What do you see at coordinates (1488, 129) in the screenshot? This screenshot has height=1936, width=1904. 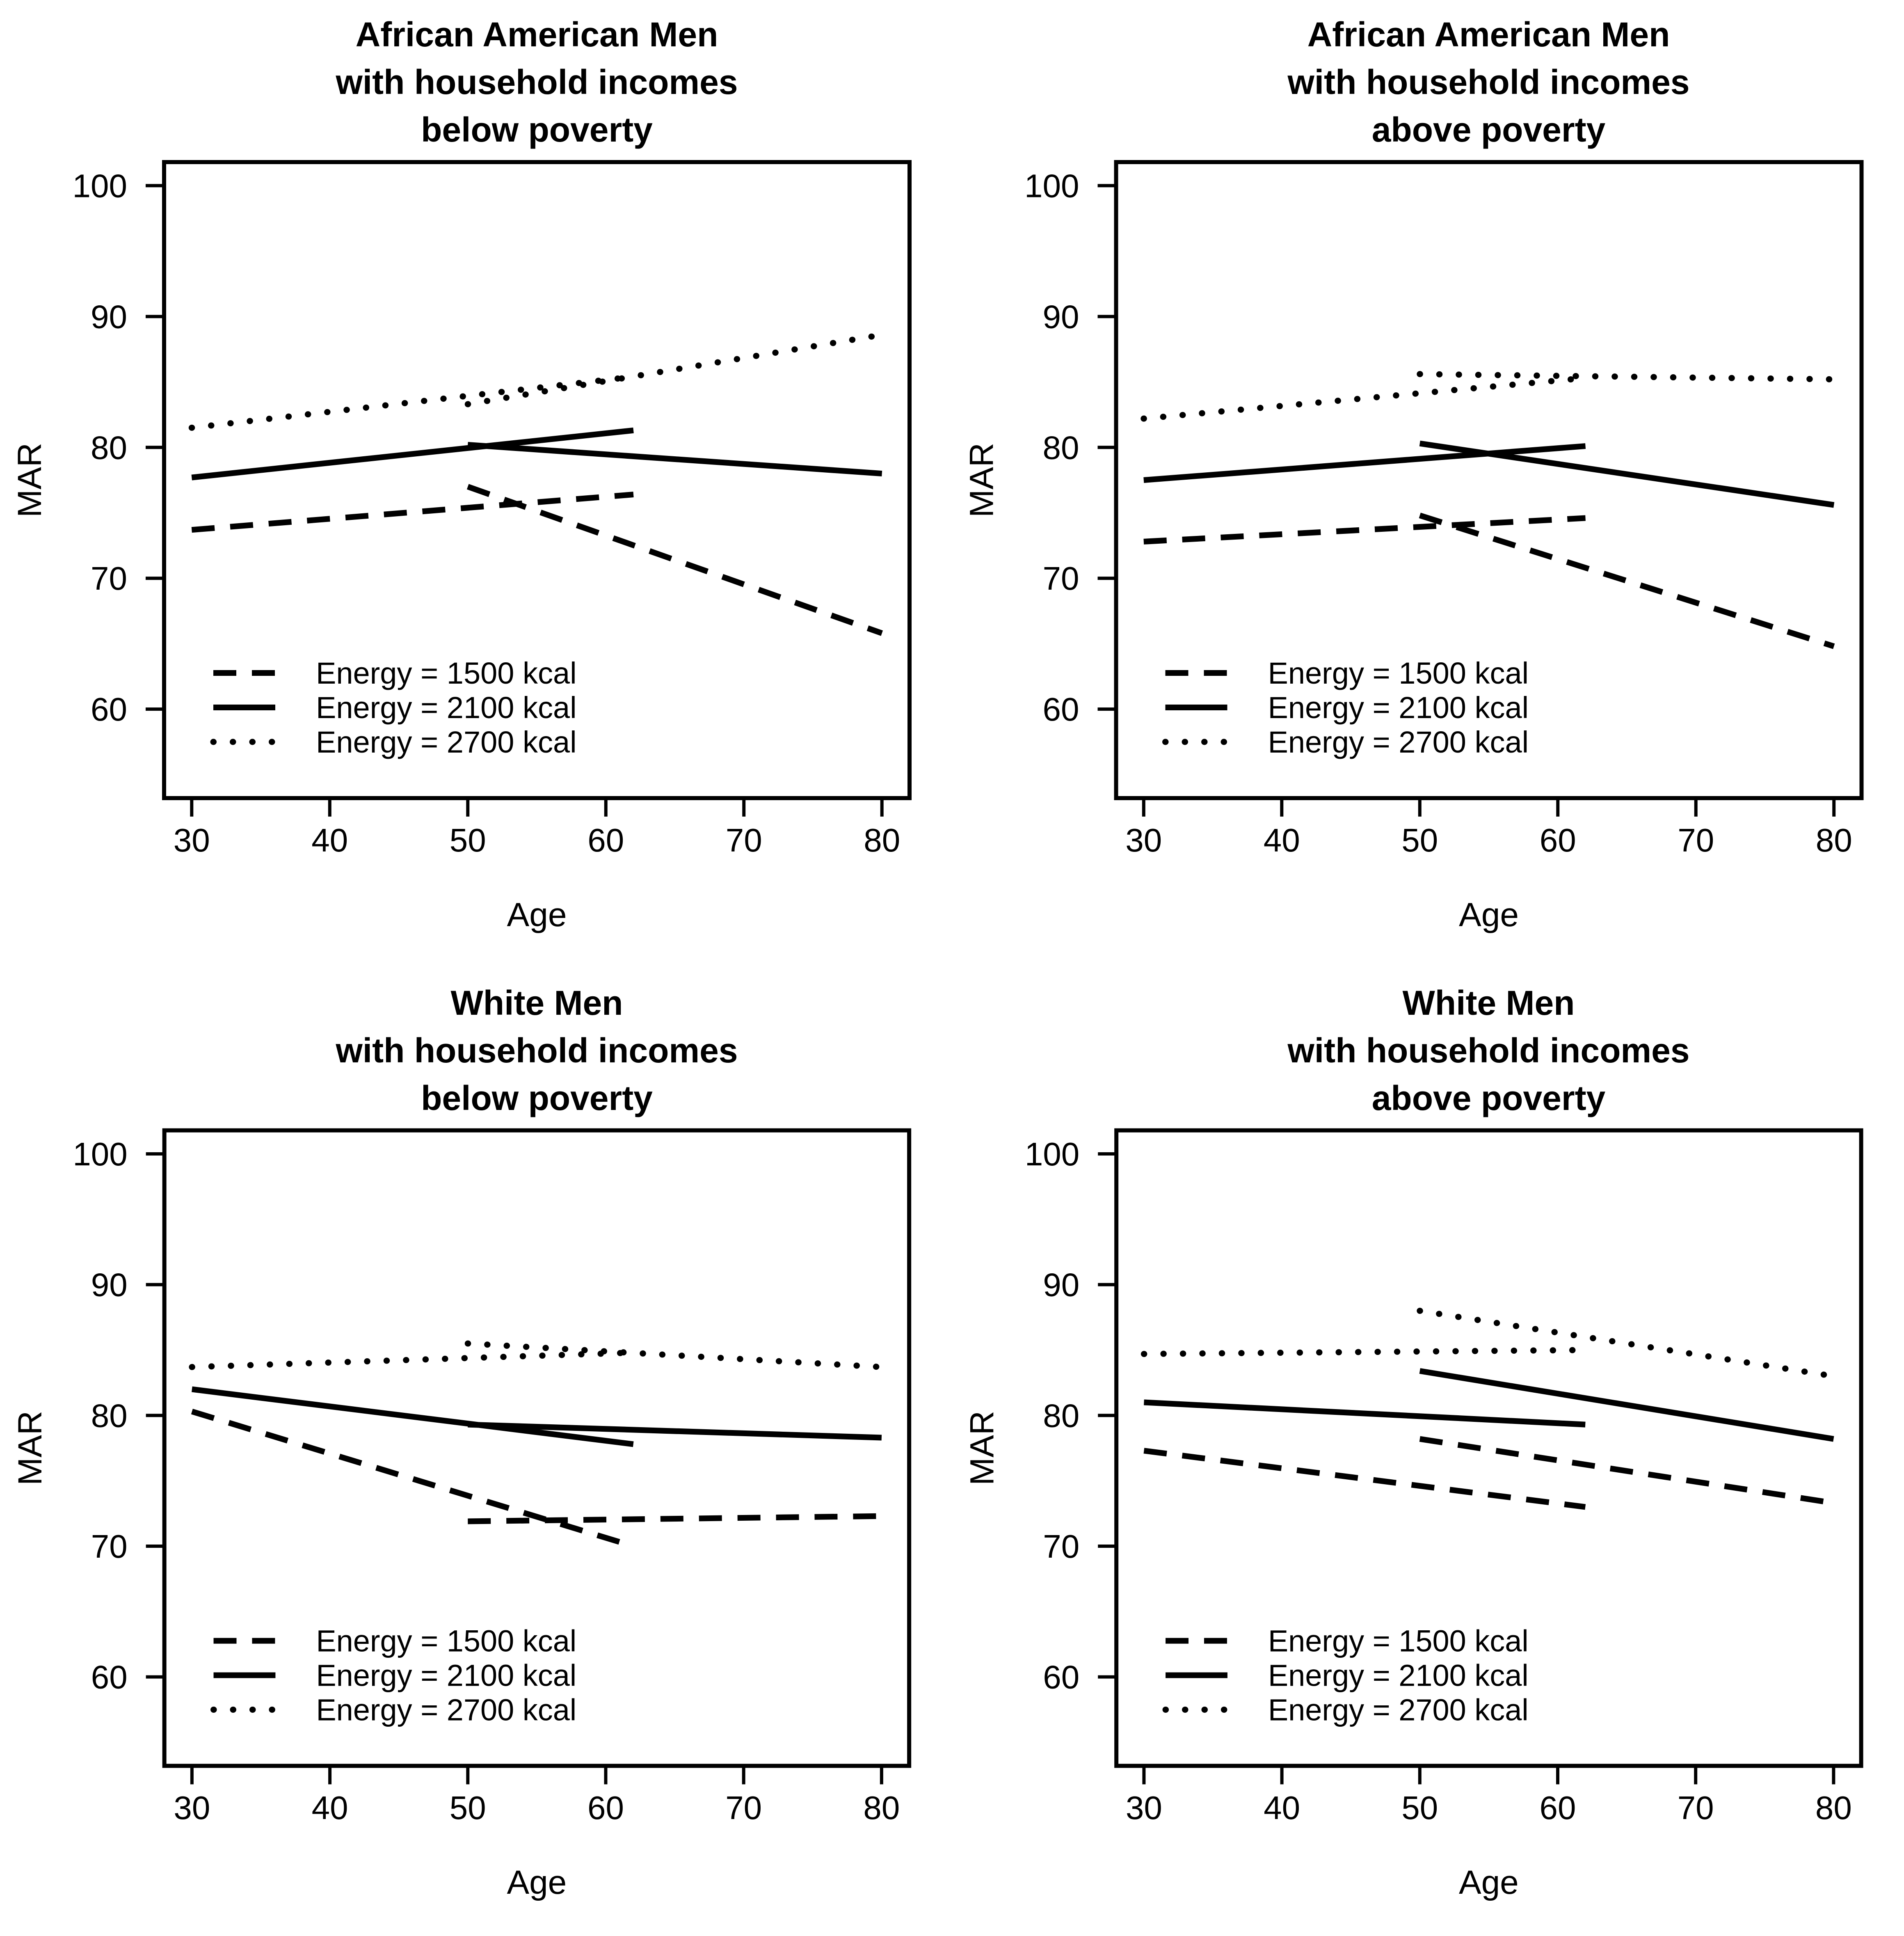 I see `chart-title-line: above poverty` at bounding box center [1488, 129].